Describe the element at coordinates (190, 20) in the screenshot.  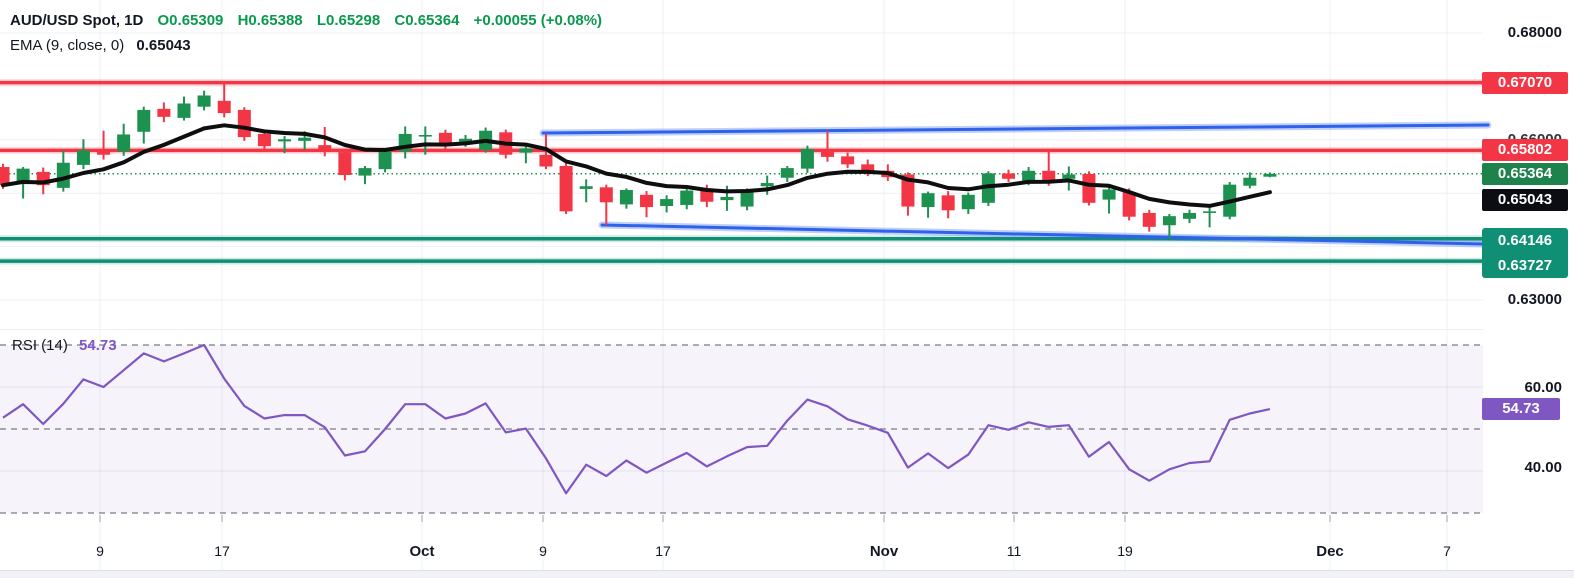
I see `ohlc-open: O0.65309` at that location.